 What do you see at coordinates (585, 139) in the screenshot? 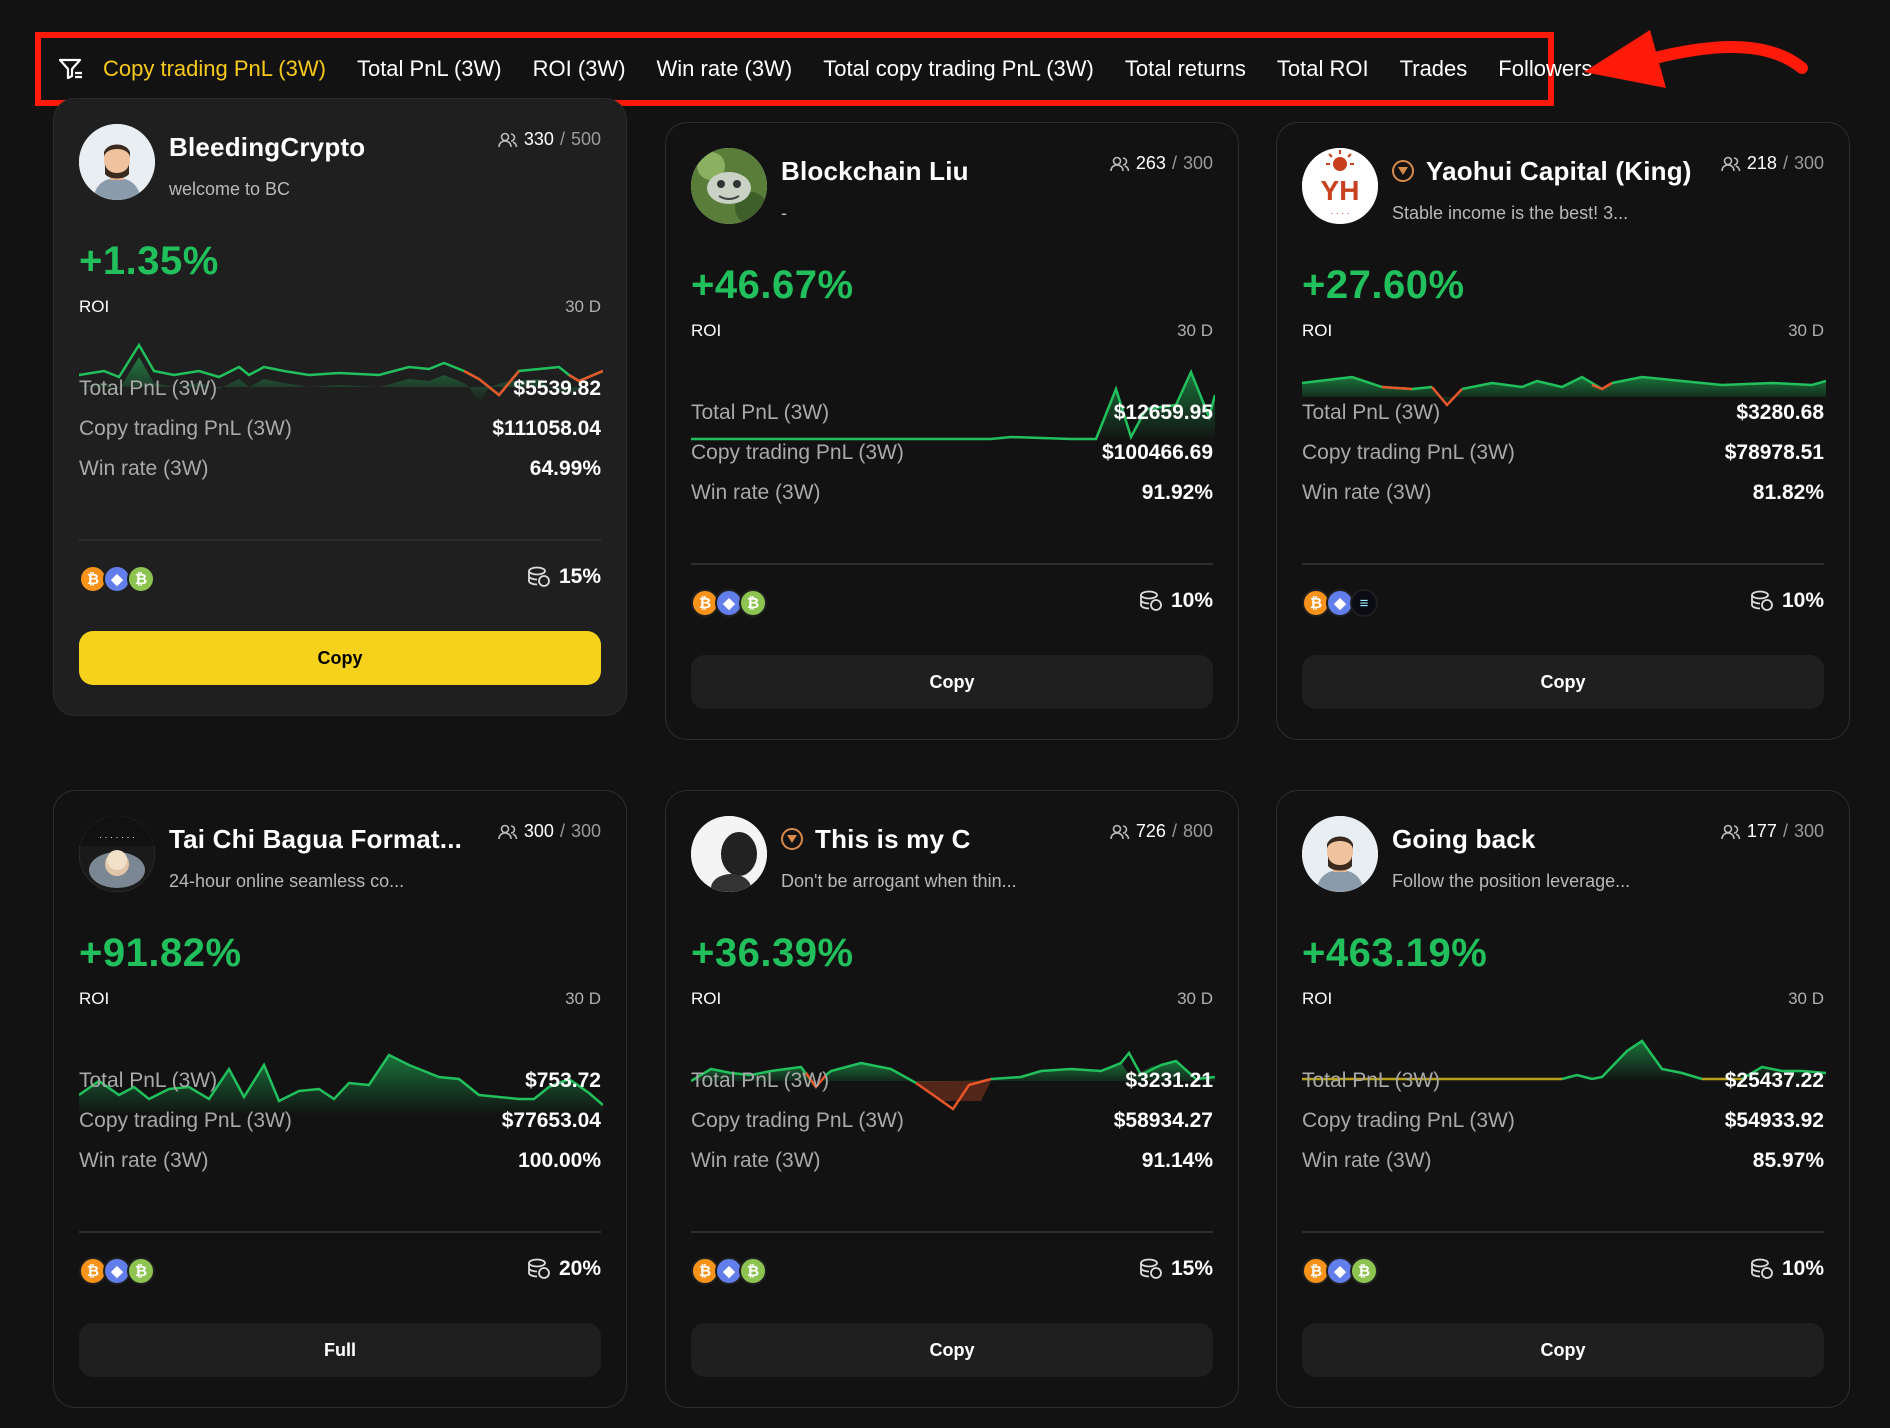
I see `followers-capacity: 500` at bounding box center [585, 139].